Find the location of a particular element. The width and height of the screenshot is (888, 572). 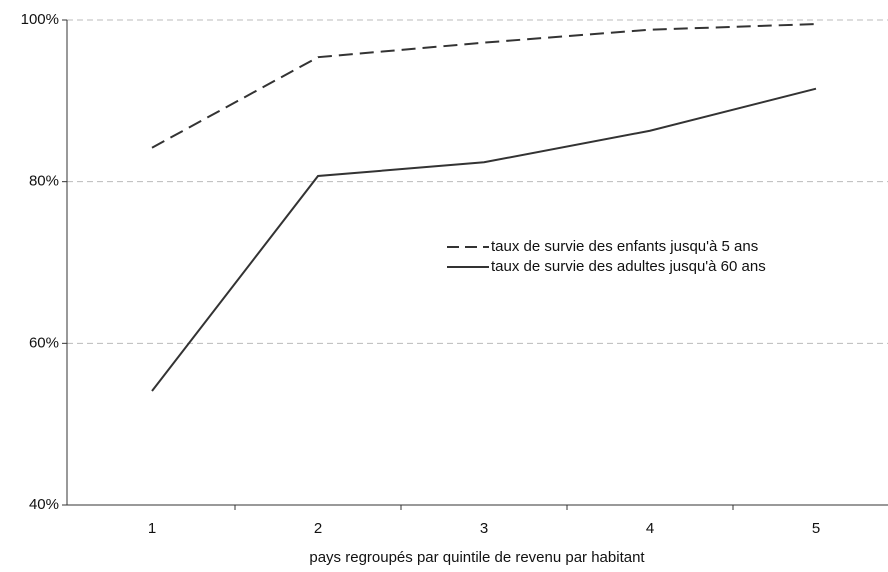

y-tick-label: 80% is located at coordinates (44, 181).